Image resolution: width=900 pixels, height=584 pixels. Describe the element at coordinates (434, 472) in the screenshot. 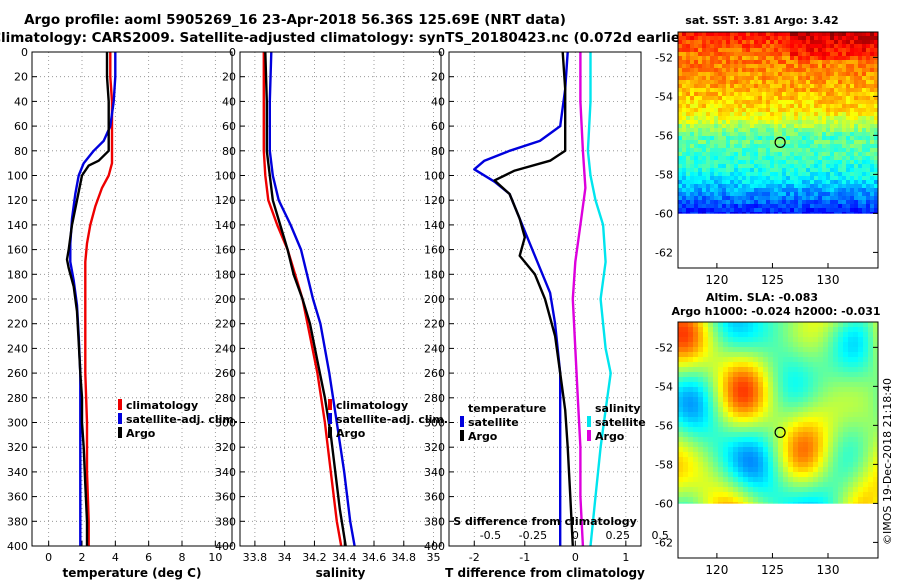

I see `y-tick-label: 340` at that location.